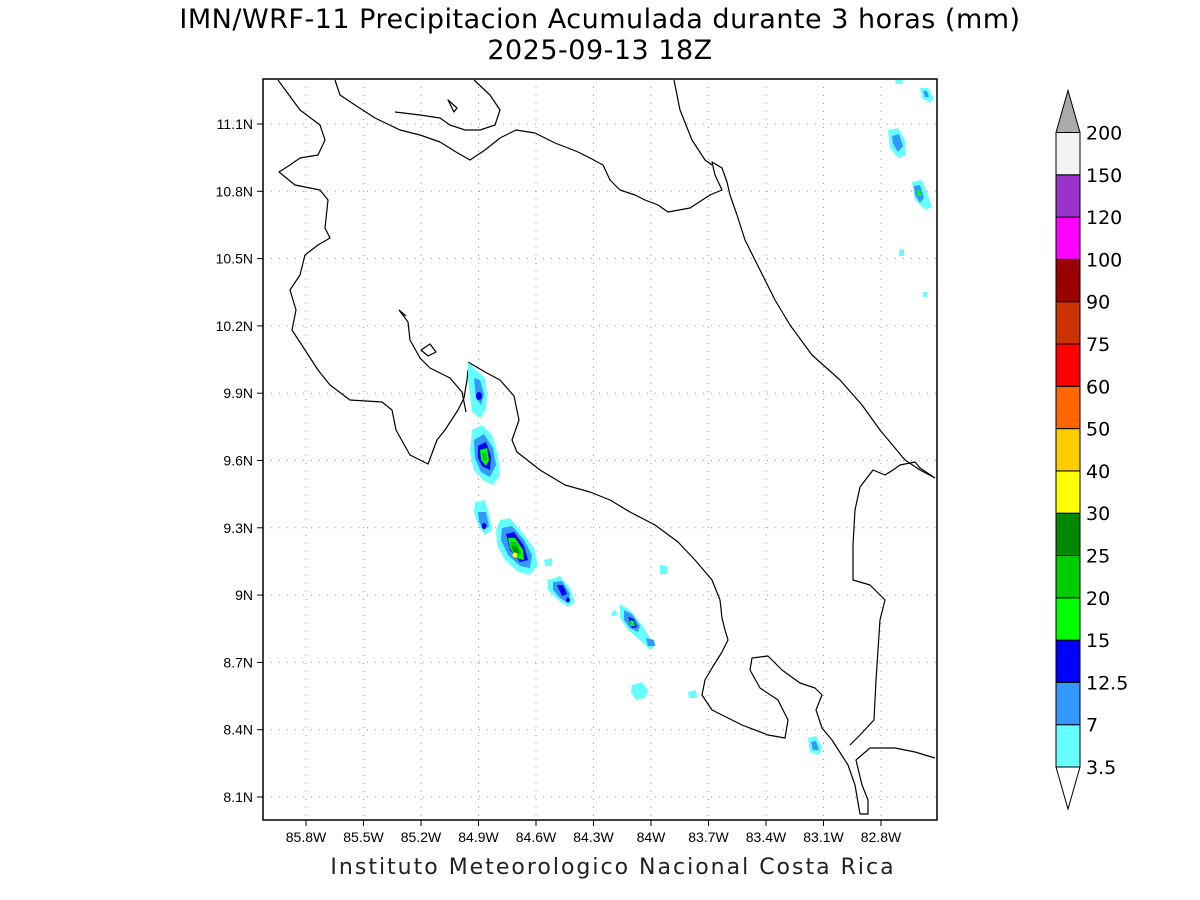 Image resolution: width=1200 pixels, height=900 pixels. I want to click on lat-tick-label: 8.1N, so click(238, 797).